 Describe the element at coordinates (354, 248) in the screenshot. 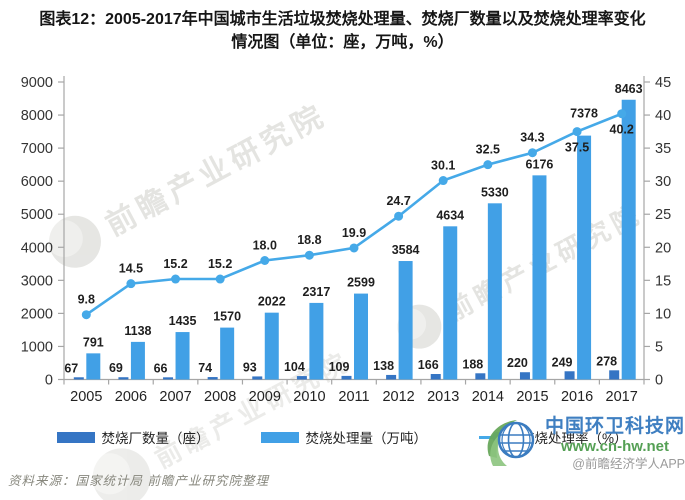

I see `rate-point-2011` at that location.